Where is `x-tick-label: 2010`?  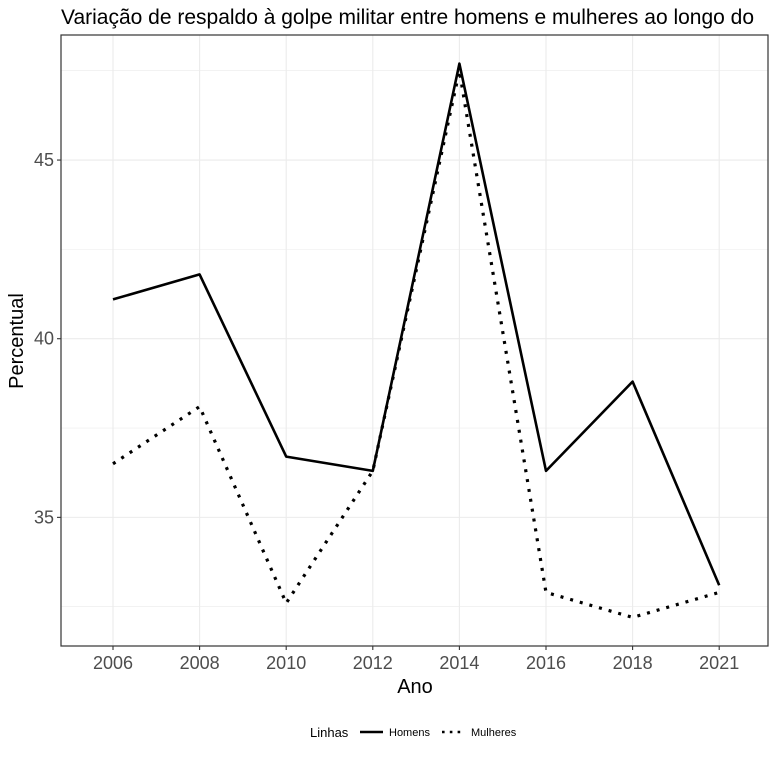
x-tick-label: 2010 is located at coordinates (286, 663).